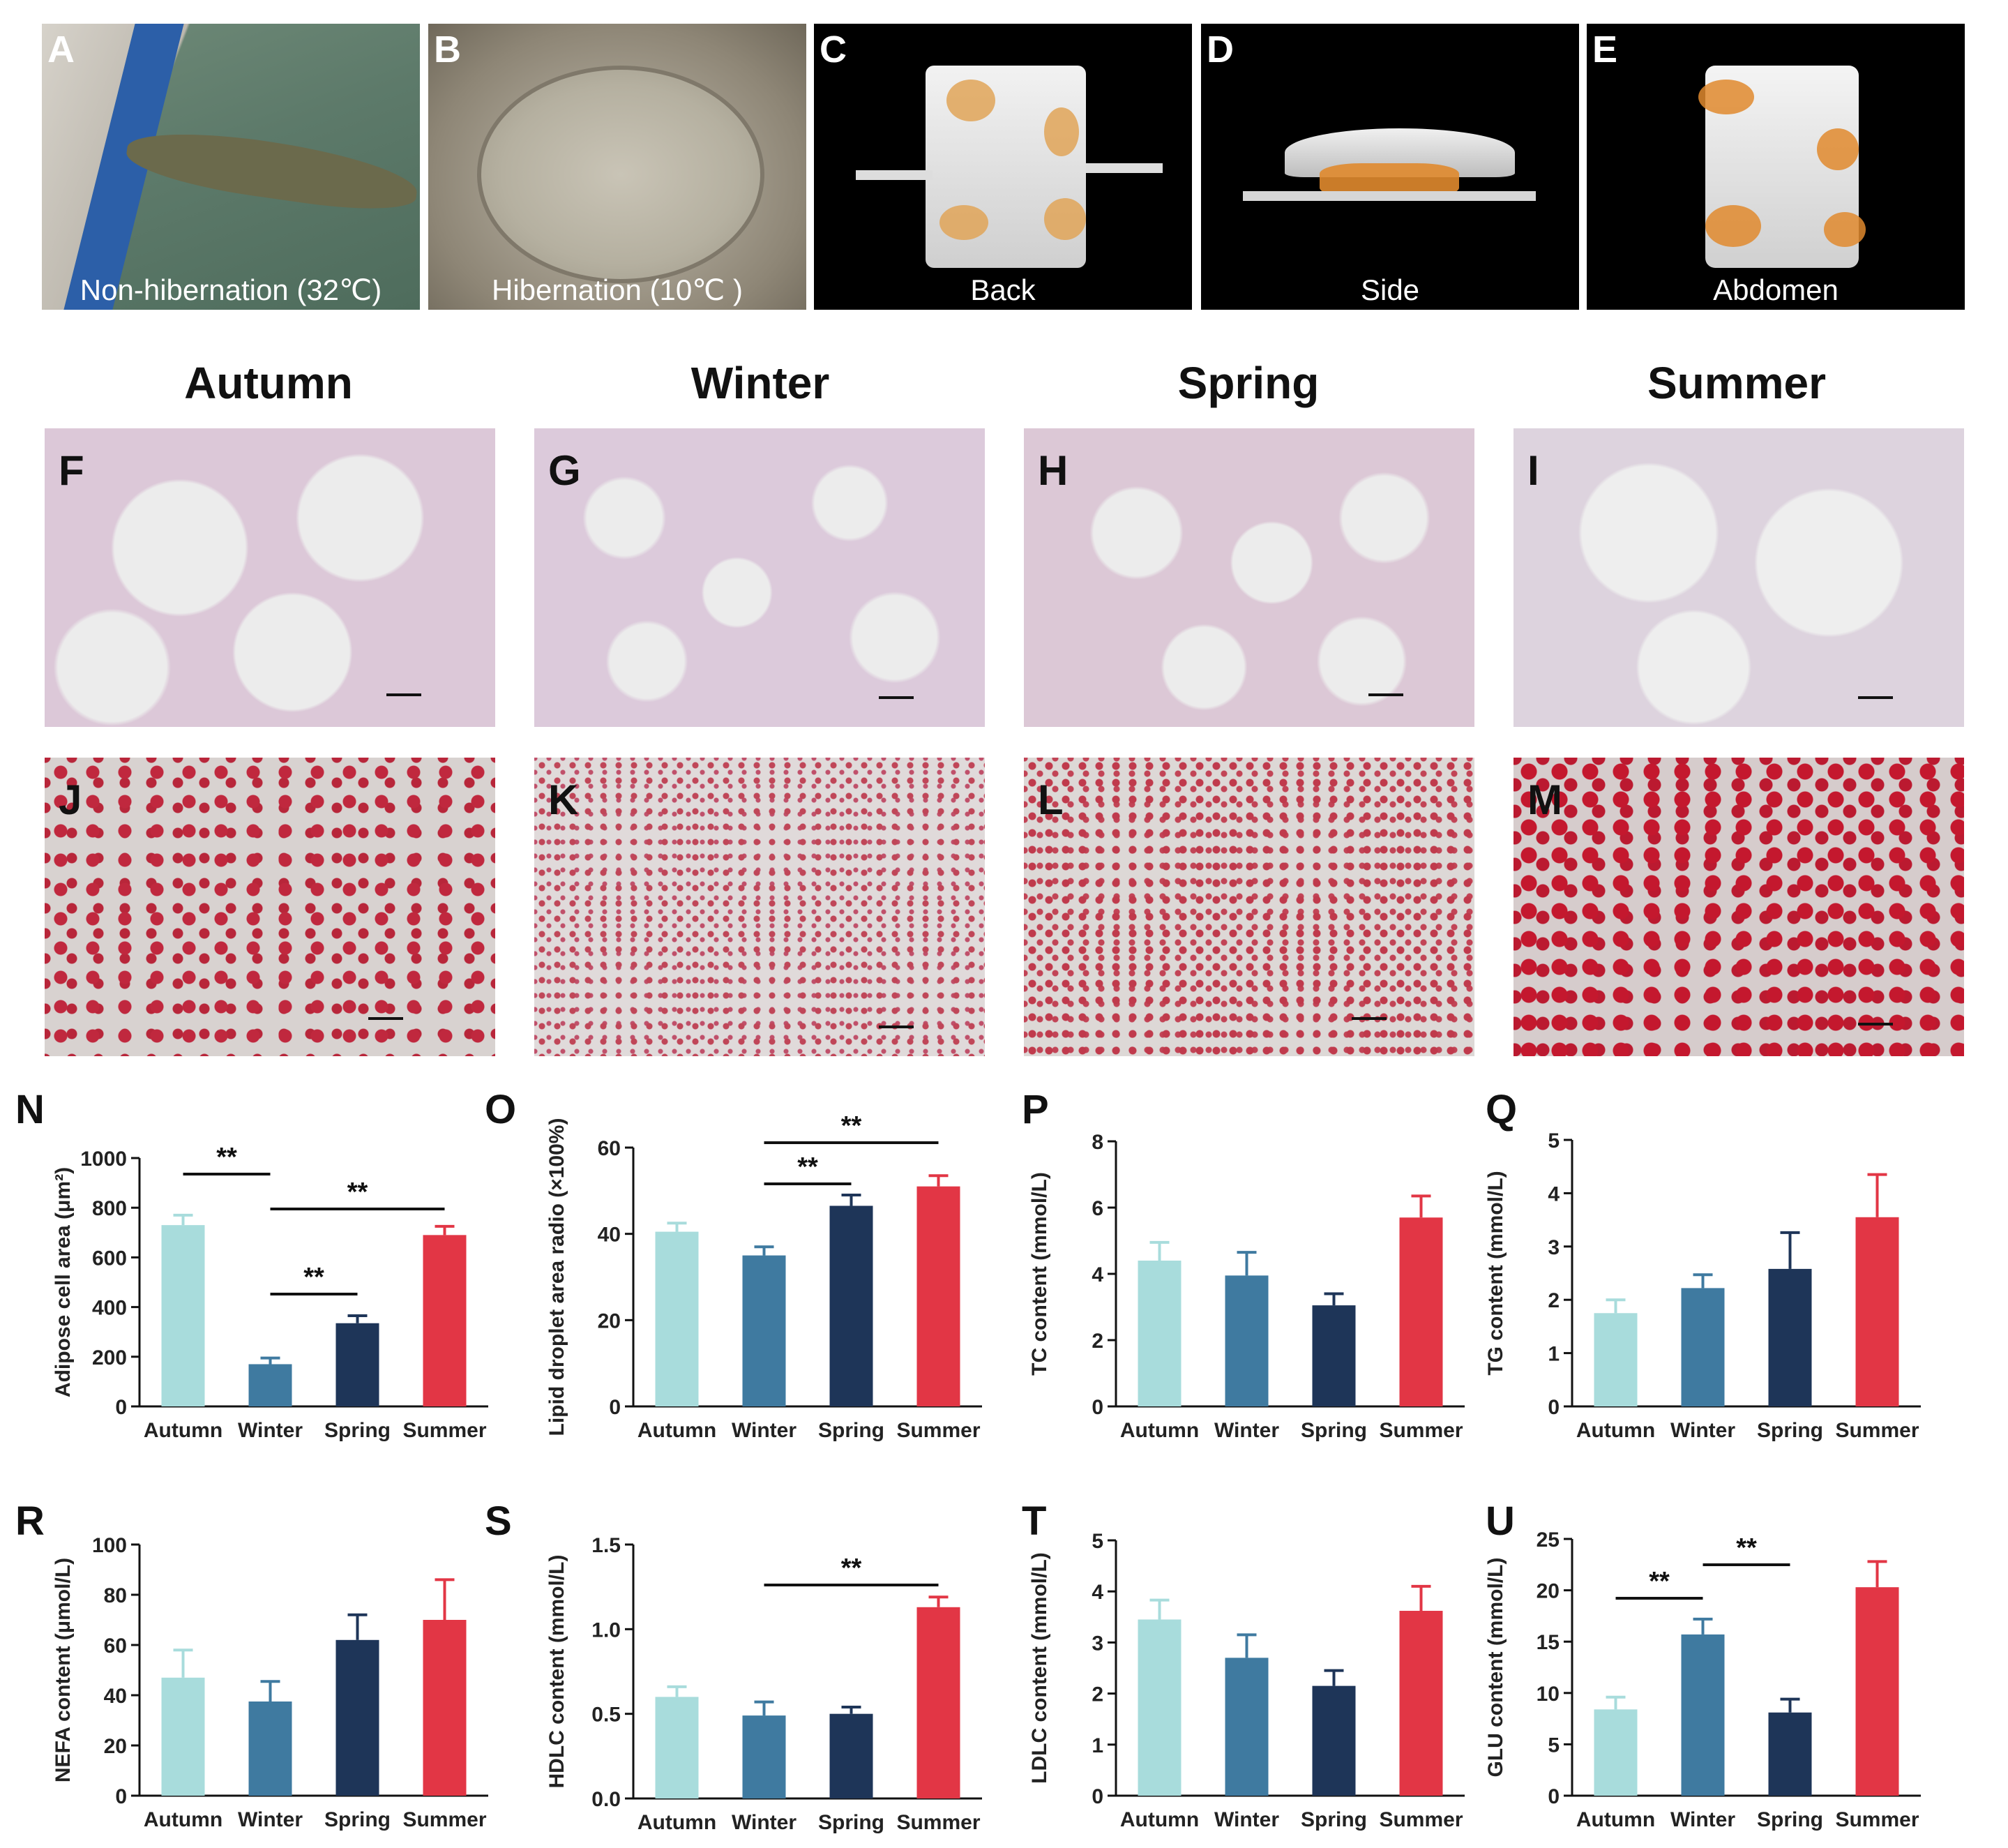 The height and width of the screenshot is (1848, 2008). I want to click on panel-letter: G, so click(564, 471).